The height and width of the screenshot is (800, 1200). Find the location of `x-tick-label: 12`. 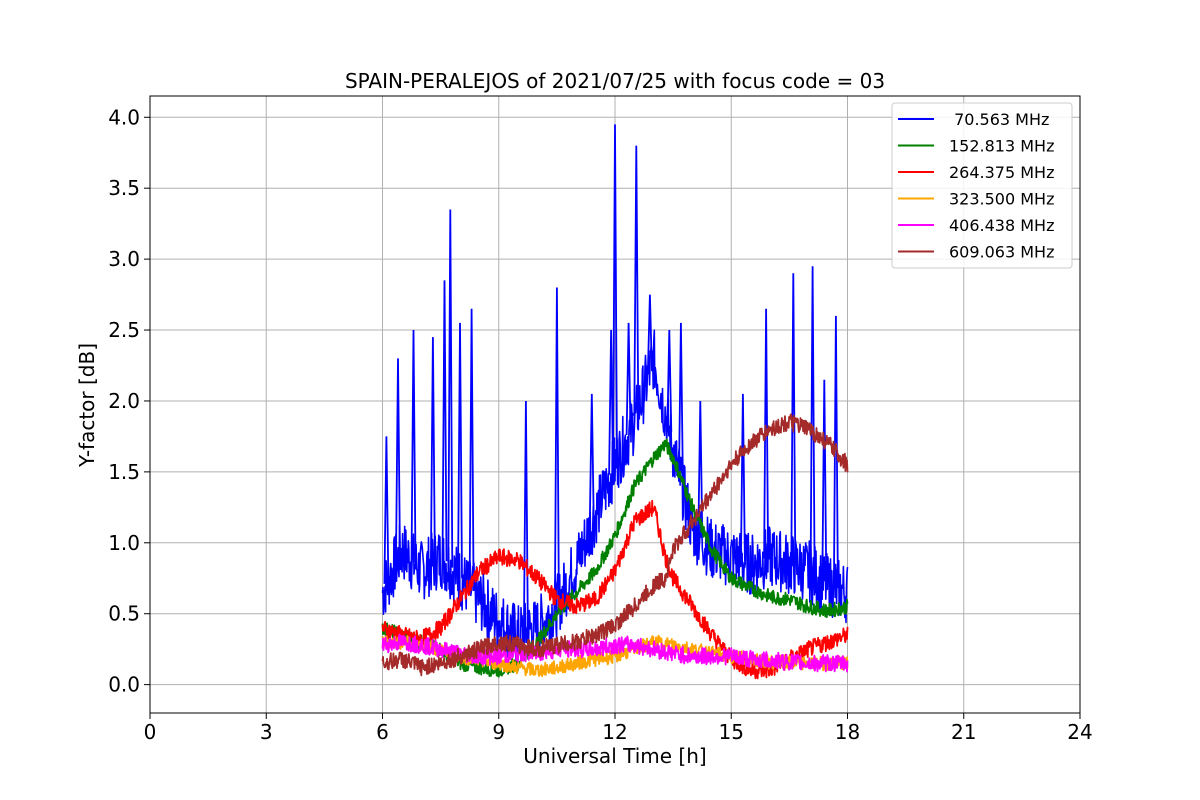

x-tick-label: 12 is located at coordinates (614, 732).